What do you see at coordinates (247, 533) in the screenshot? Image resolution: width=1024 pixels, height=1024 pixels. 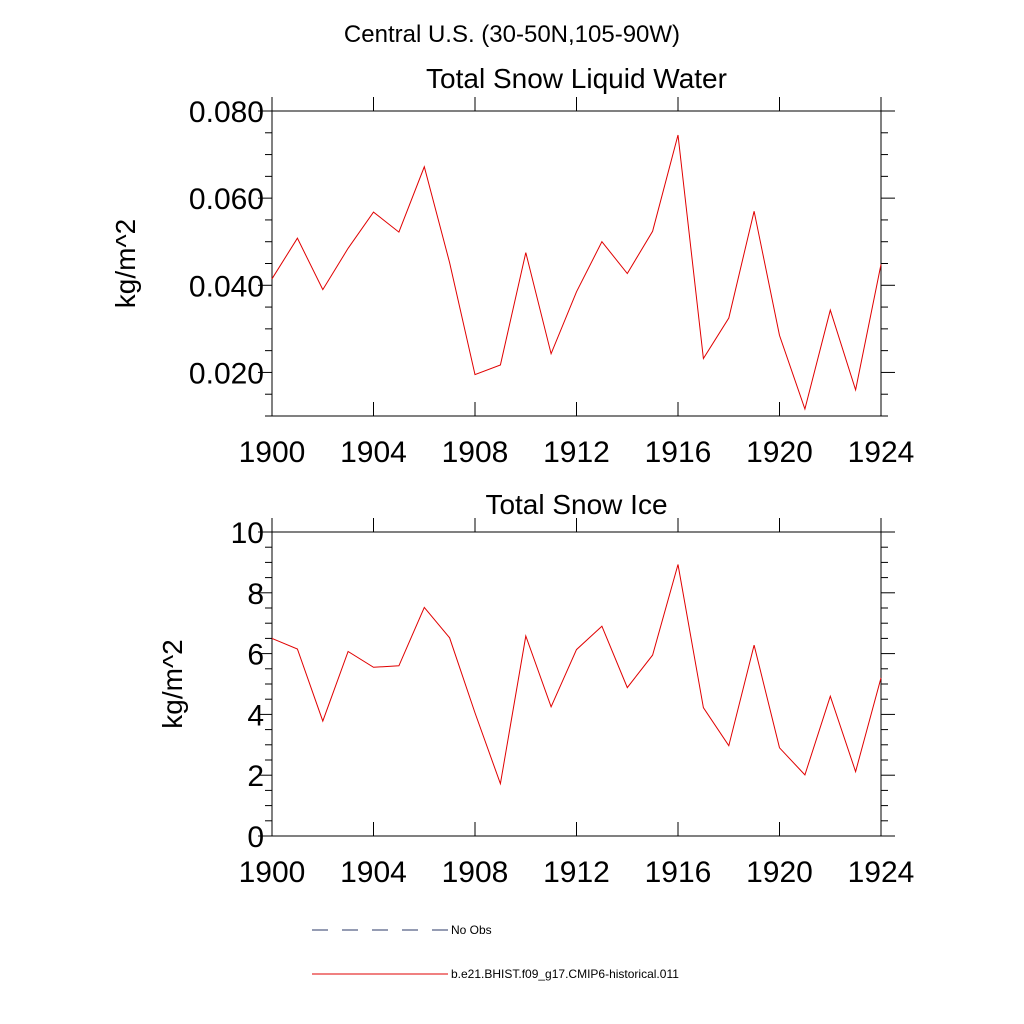 I see `y-tick-label: 10` at bounding box center [247, 533].